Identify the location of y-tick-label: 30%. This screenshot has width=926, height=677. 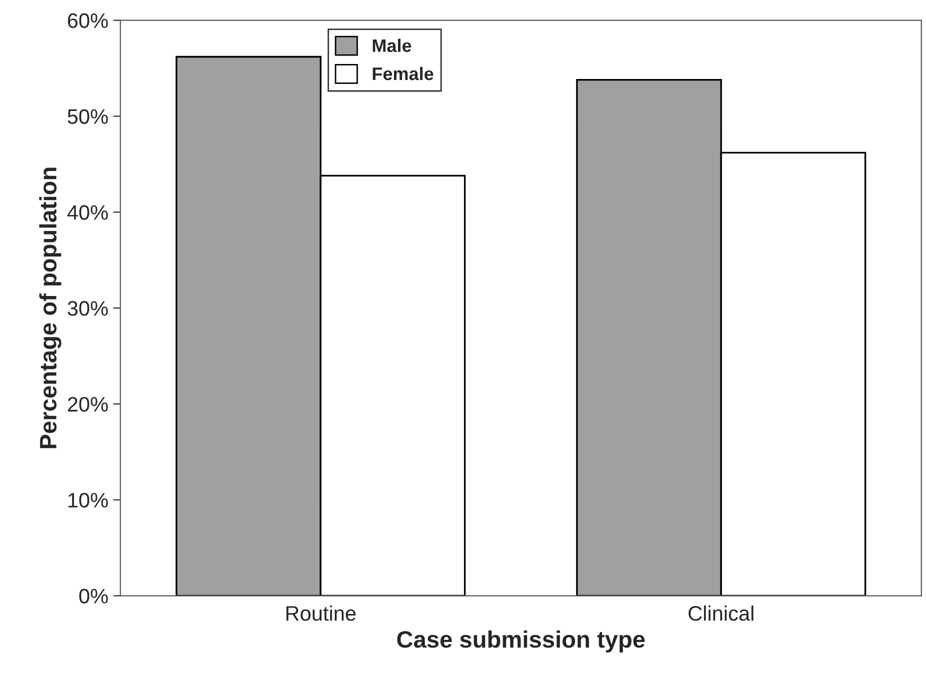
(88, 308).